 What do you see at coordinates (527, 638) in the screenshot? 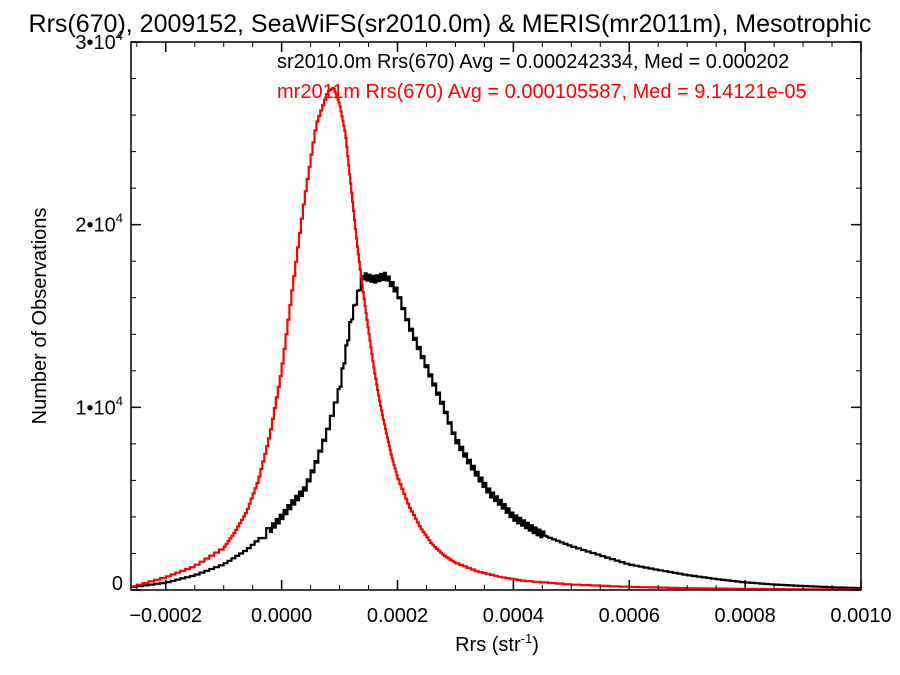
I see `x-axis-label-superscript: -1` at bounding box center [527, 638].